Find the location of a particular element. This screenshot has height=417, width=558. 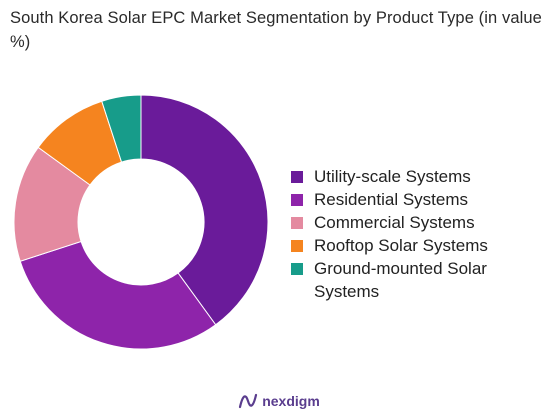

brand-footer: nexdigm is located at coordinates (279, 401).